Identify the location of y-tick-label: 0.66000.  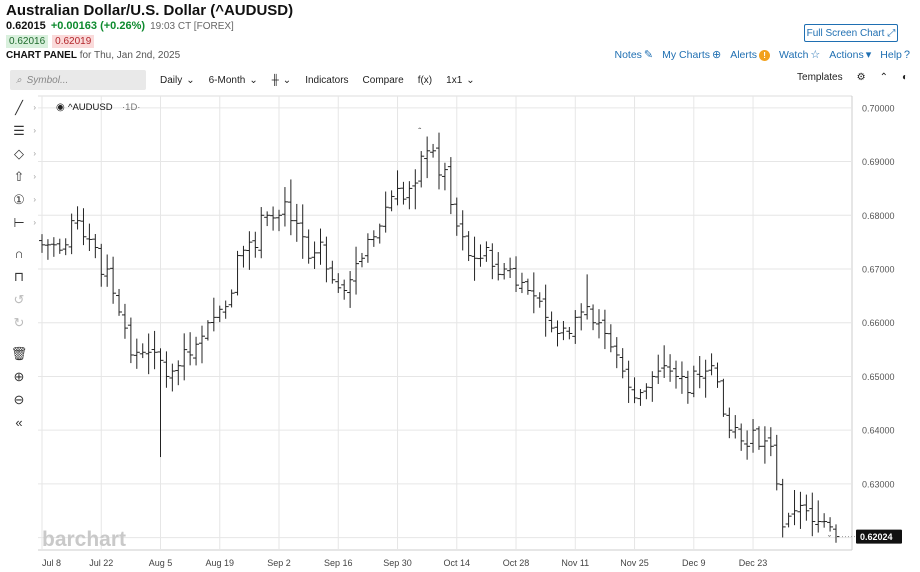
(878, 323).